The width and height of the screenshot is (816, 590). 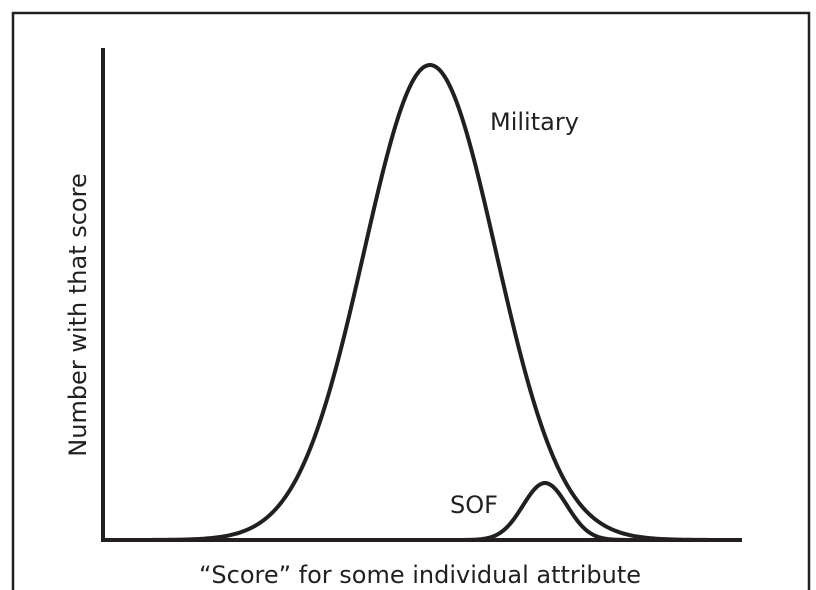 I want to click on curve-label: Military, so click(x=534, y=122).